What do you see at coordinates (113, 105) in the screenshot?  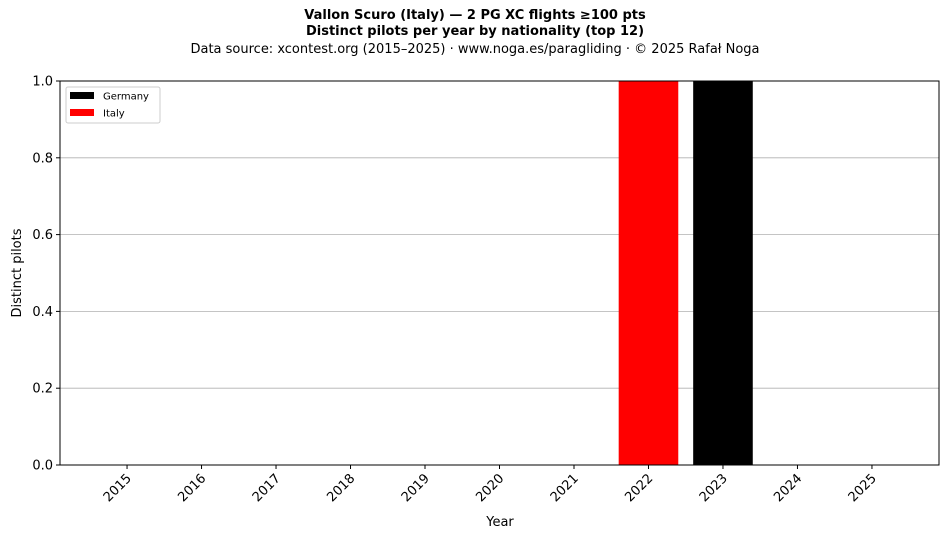 I see `legend: Germany Italy` at bounding box center [113, 105].